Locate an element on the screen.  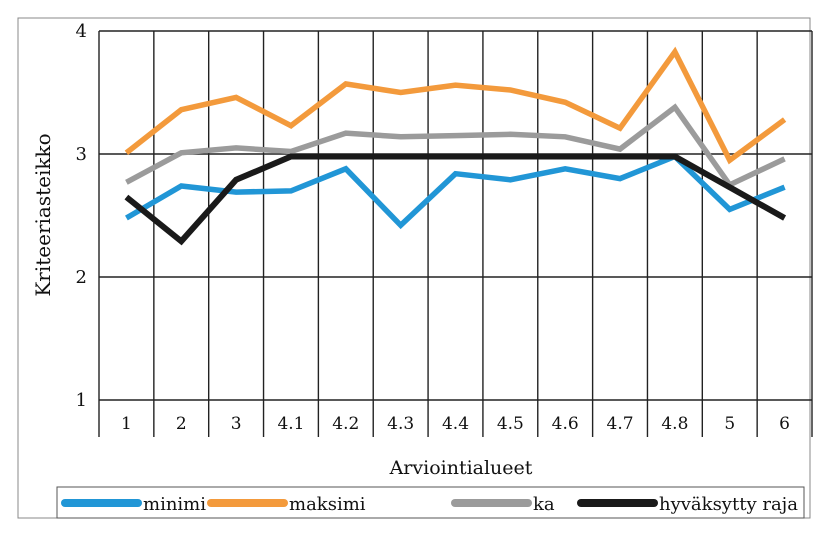
legend-box is located at coordinates (430, 502).